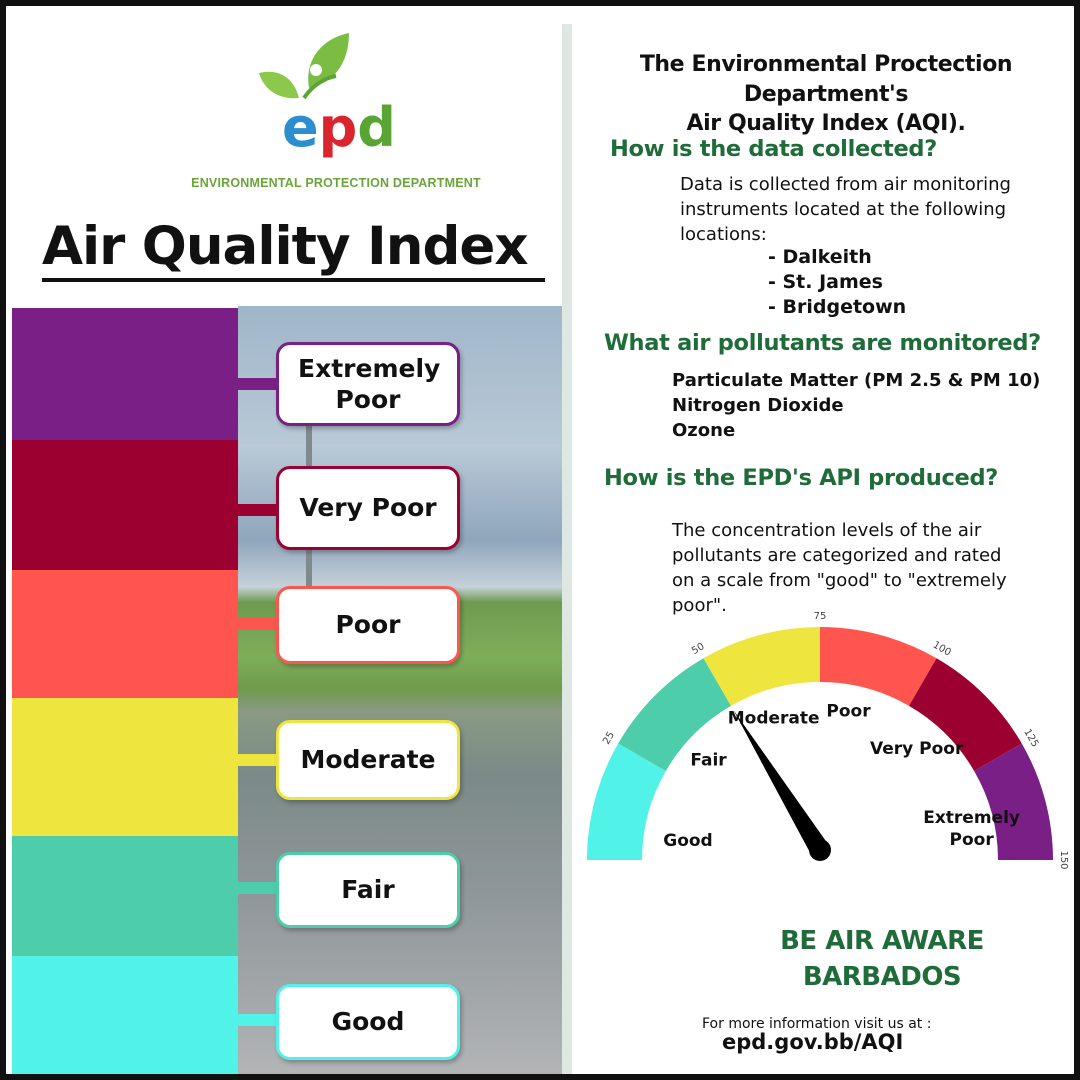 This screenshot has width=1080, height=1080. I want to click on page-title: Air Quality Index, so click(285, 246).